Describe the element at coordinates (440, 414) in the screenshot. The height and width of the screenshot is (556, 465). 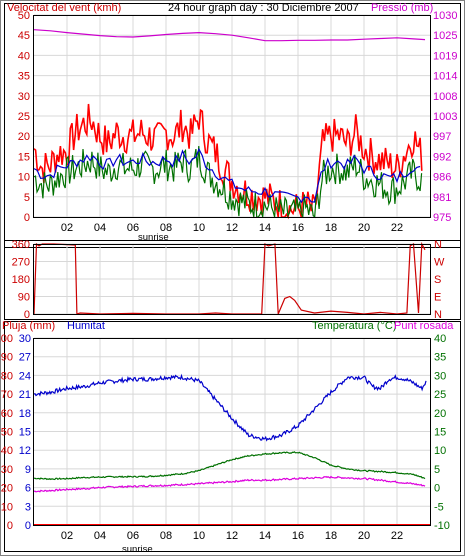
I see `temperature-tick-label: 20` at that location.